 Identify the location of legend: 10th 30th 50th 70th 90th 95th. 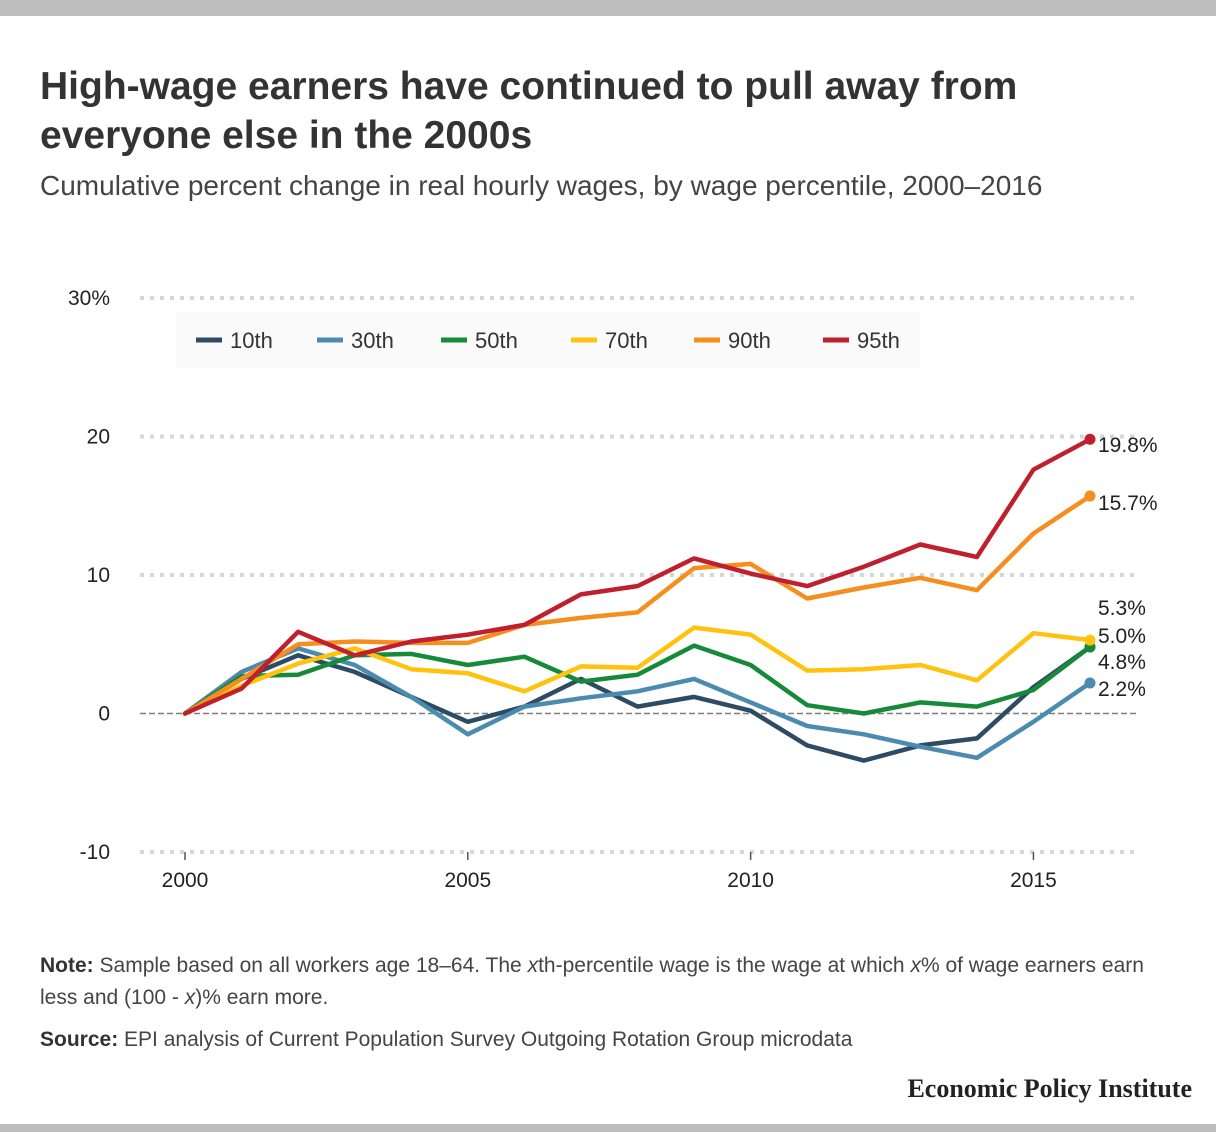
(548, 340).